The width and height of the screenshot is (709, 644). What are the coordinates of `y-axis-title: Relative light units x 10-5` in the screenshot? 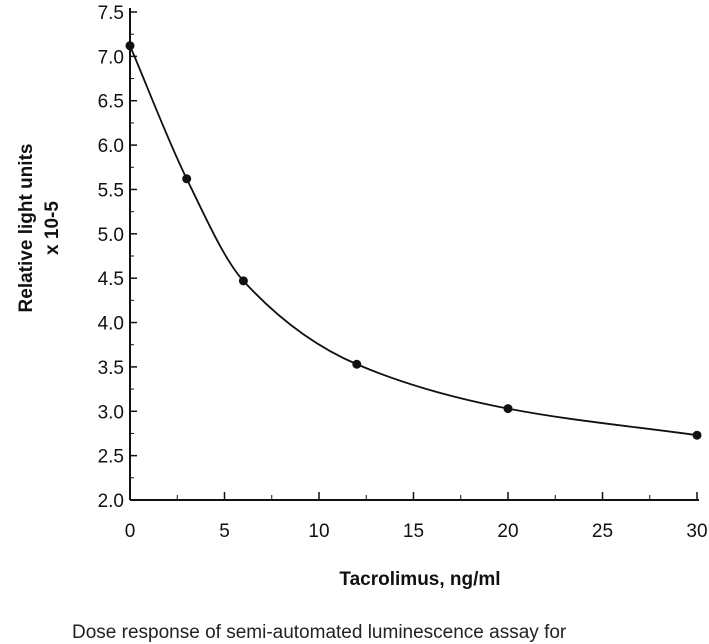 It's located at (39, 228).